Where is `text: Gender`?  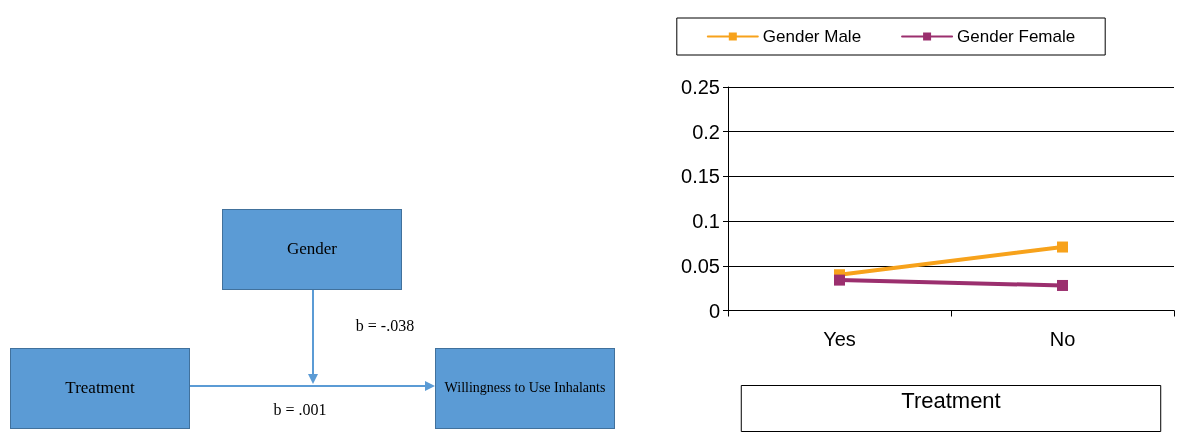
text: Gender is located at coordinates (312, 249).